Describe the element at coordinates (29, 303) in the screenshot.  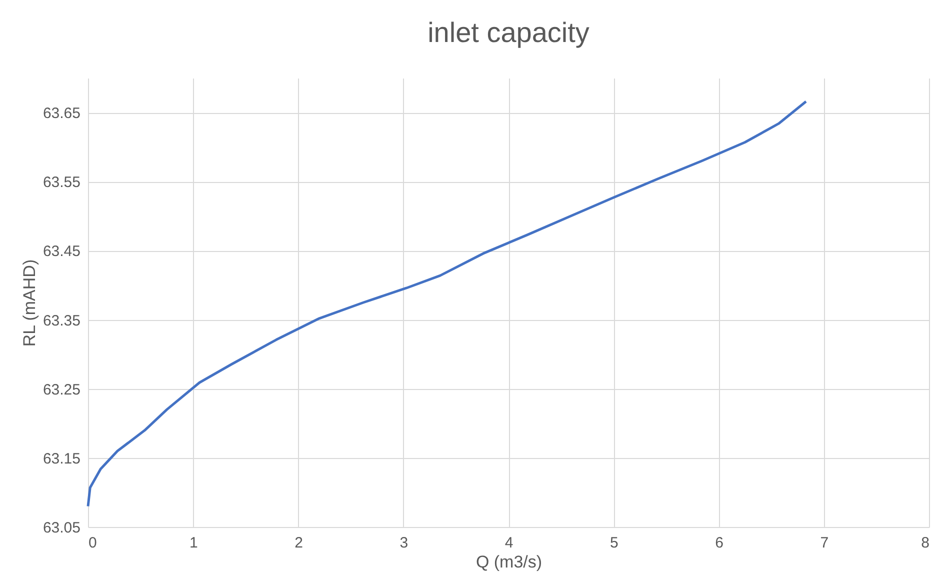
I see `y-axis-title: RL (mAHD)` at that location.